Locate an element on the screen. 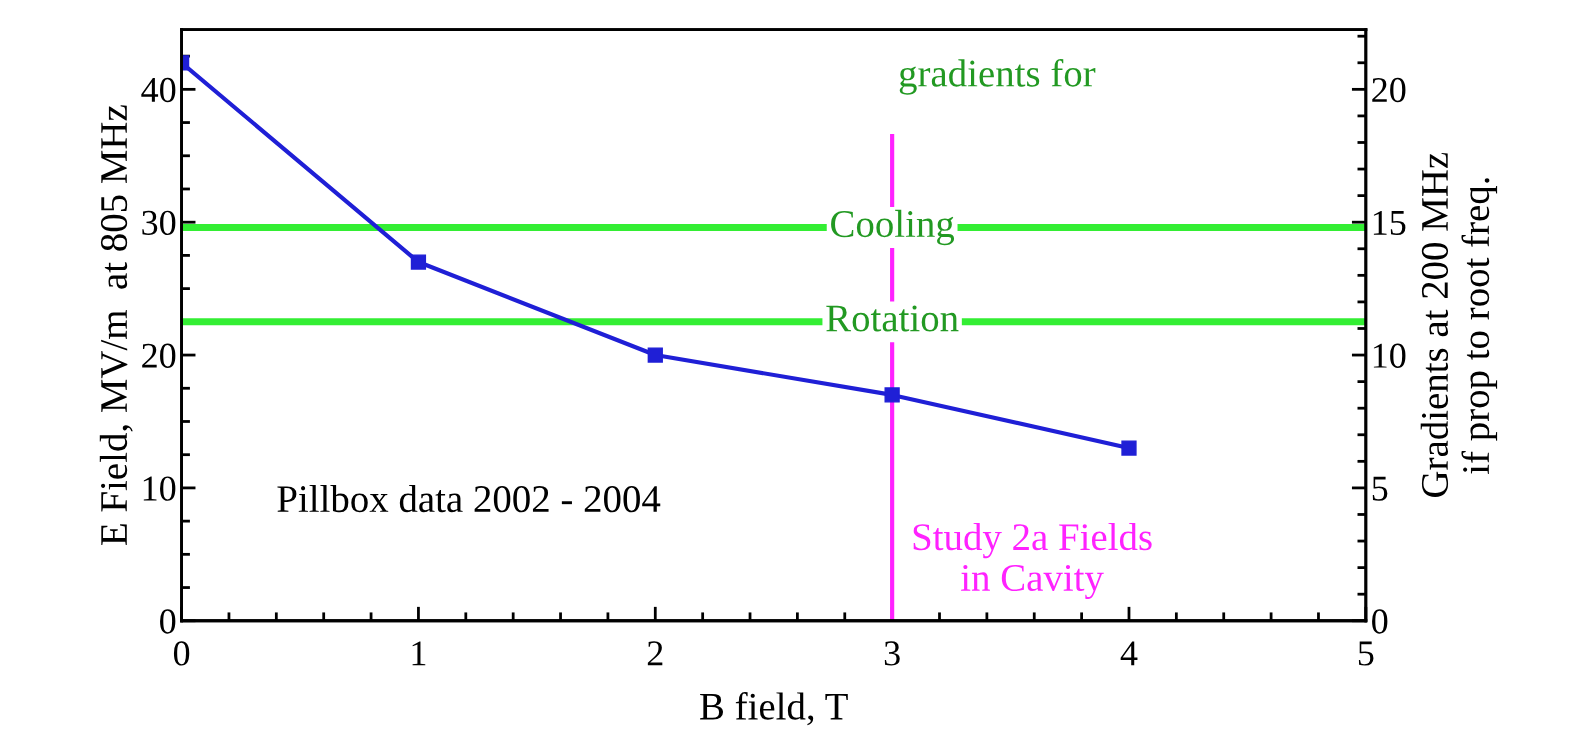 This screenshot has width=1579, height=739. y2-tick-label: 0 is located at coordinates (1380, 621).